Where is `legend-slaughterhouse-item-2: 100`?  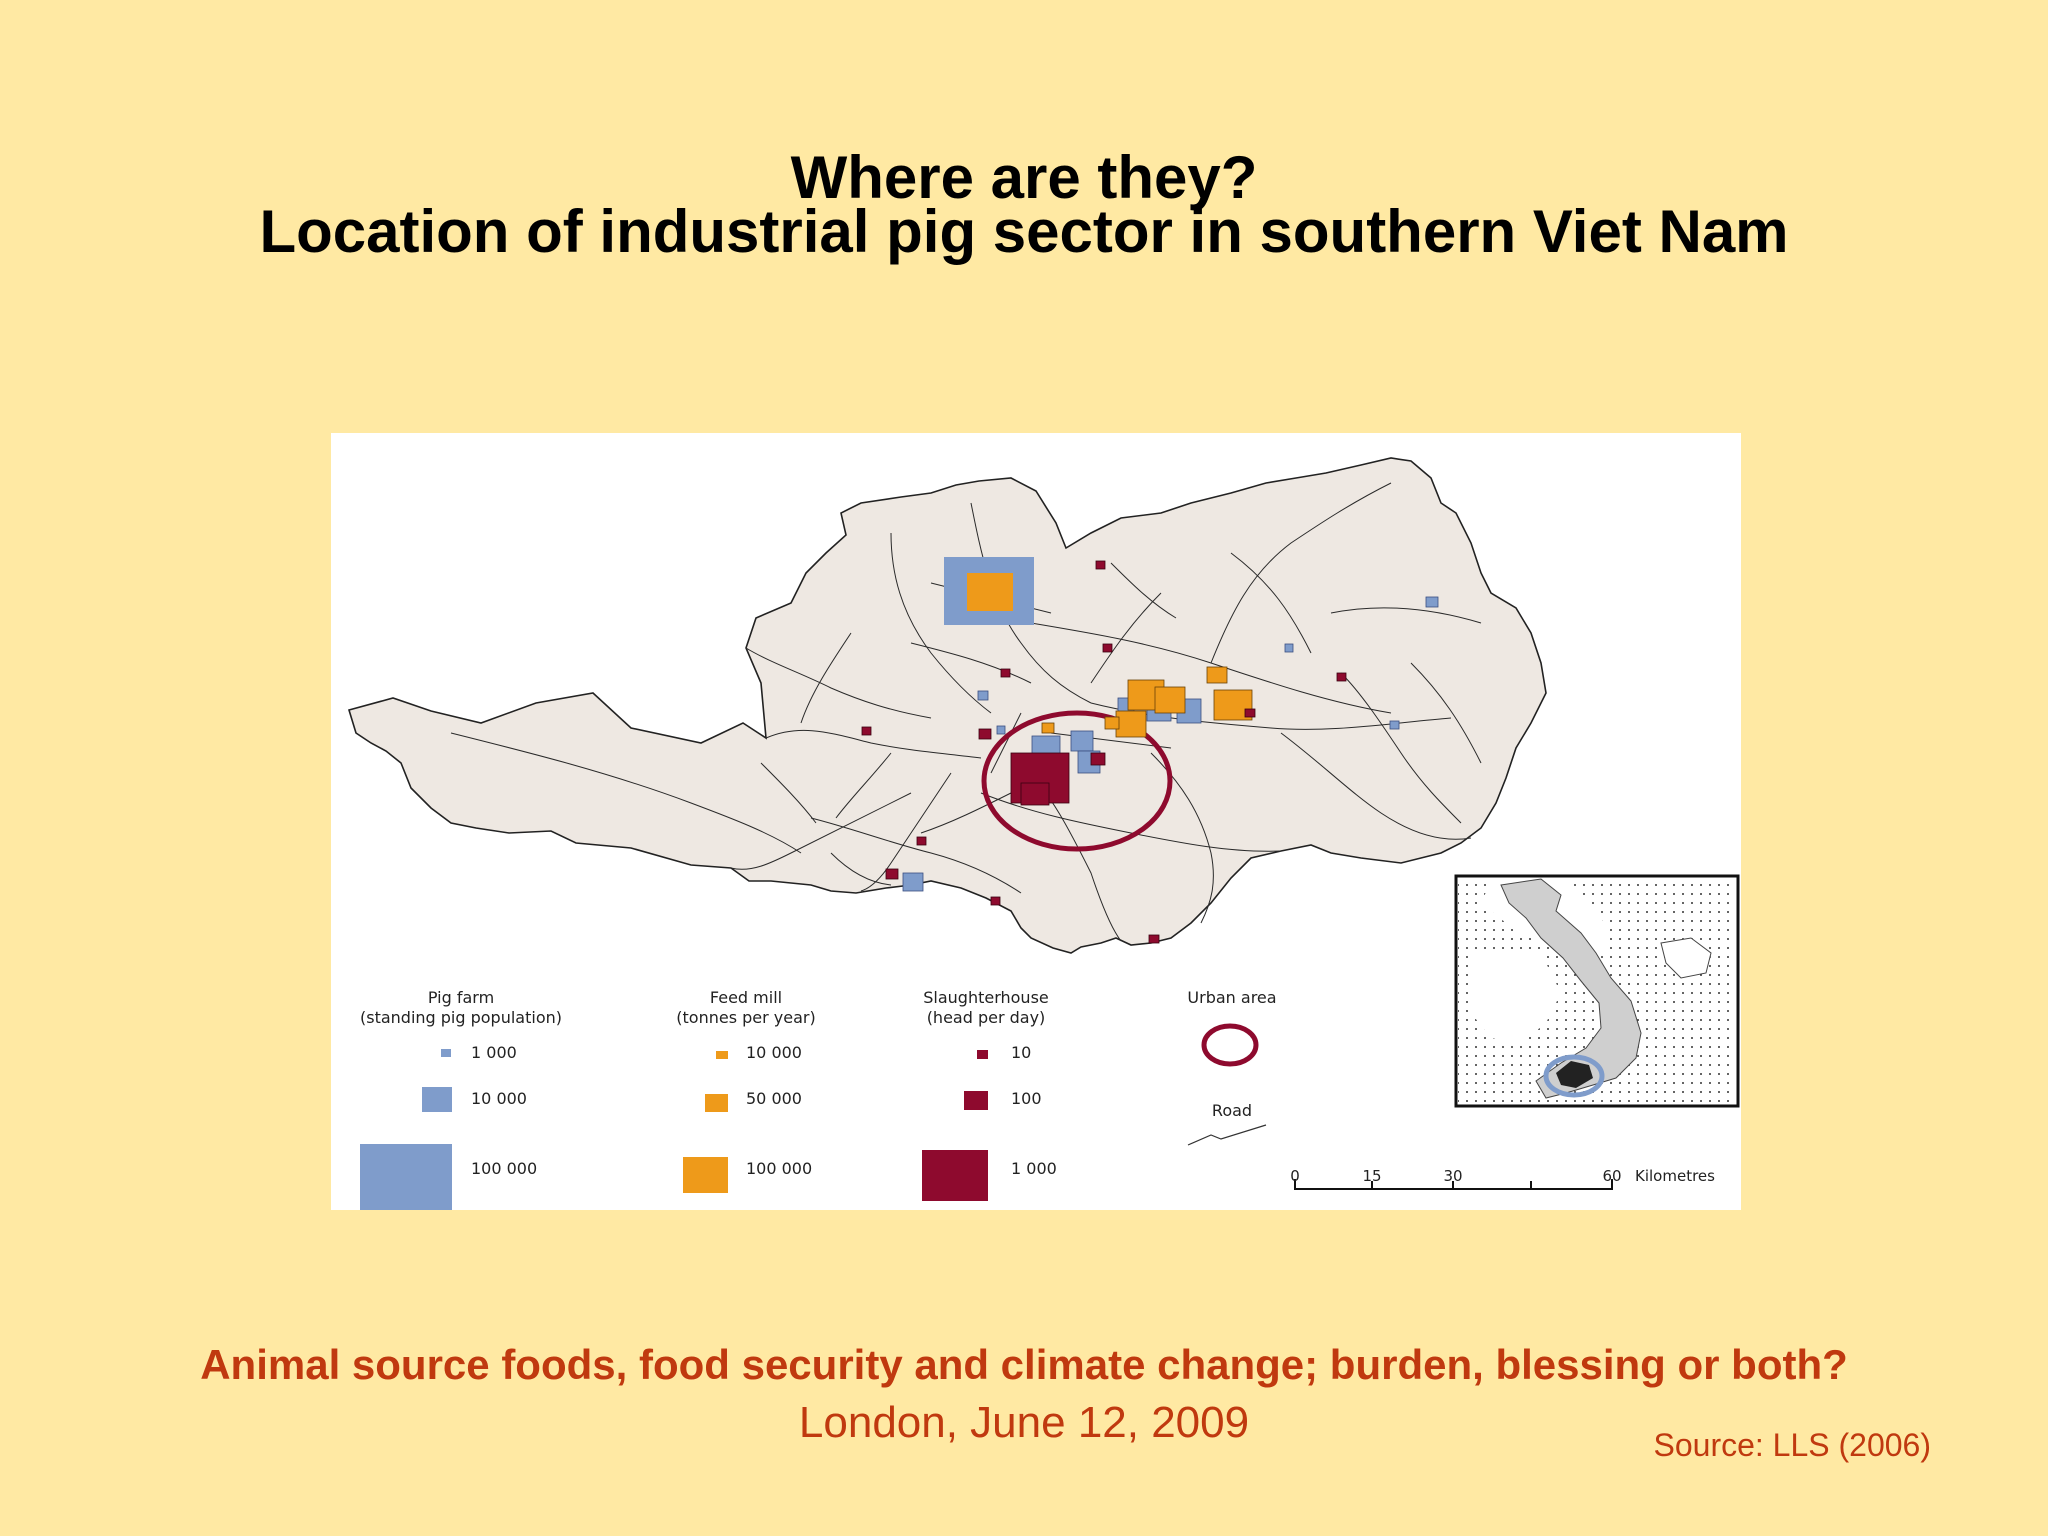
legend-slaughterhouse-item-2: 100 is located at coordinates (1026, 1098).